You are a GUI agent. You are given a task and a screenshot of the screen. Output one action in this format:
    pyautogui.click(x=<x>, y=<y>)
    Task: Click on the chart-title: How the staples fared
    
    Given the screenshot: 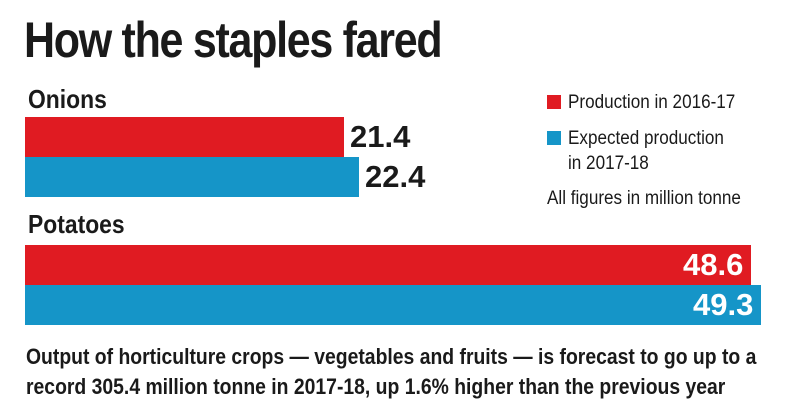 What is the action you would take?
    pyautogui.click(x=233, y=40)
    